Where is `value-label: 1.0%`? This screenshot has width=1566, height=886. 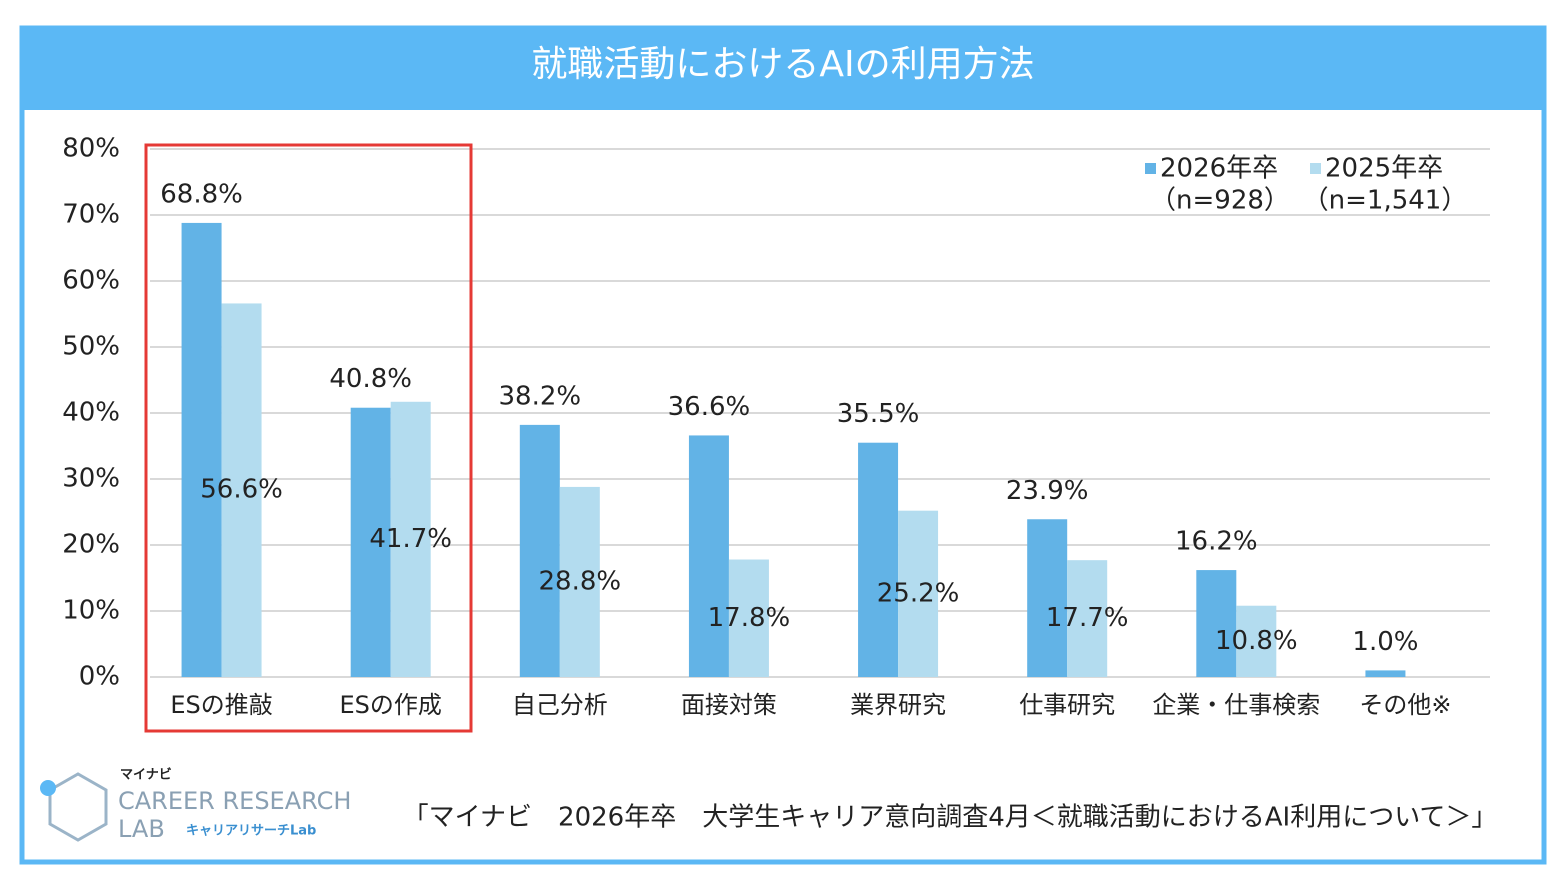
value-label: 1.0% is located at coordinates (1385, 642).